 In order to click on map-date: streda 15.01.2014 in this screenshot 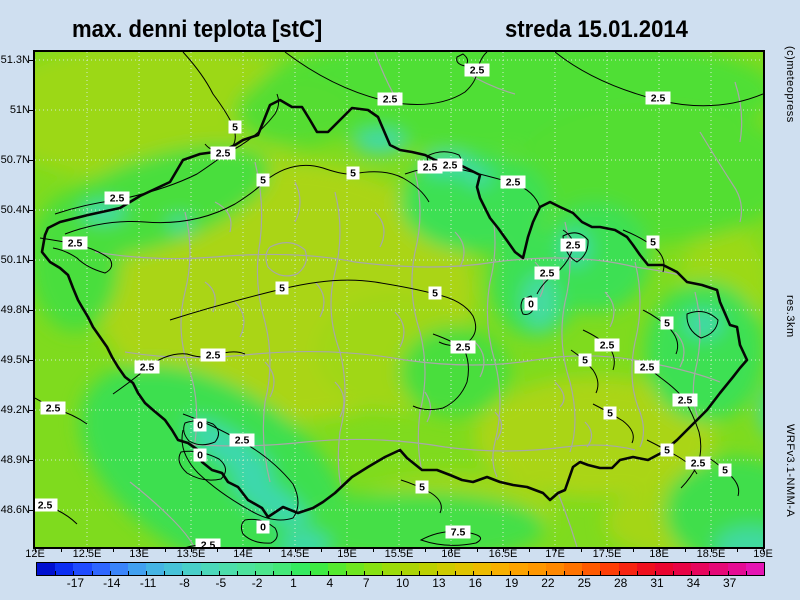, I will do `click(596, 29)`.